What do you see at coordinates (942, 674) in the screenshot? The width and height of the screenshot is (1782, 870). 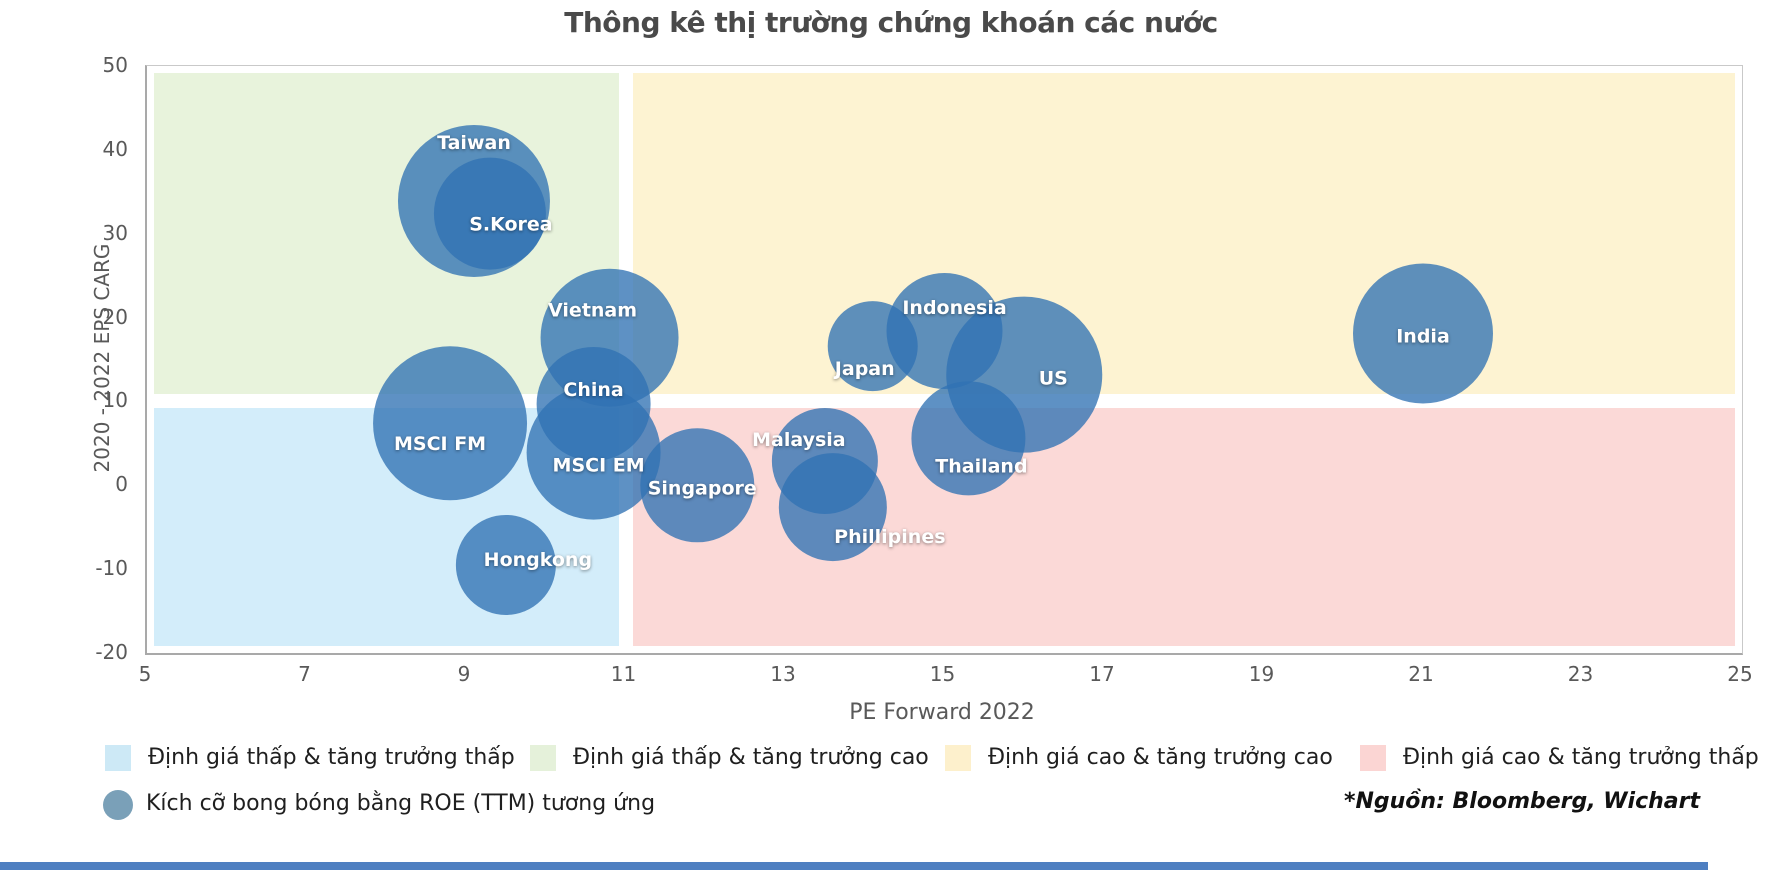 I see `x-tick-15: 15` at bounding box center [942, 674].